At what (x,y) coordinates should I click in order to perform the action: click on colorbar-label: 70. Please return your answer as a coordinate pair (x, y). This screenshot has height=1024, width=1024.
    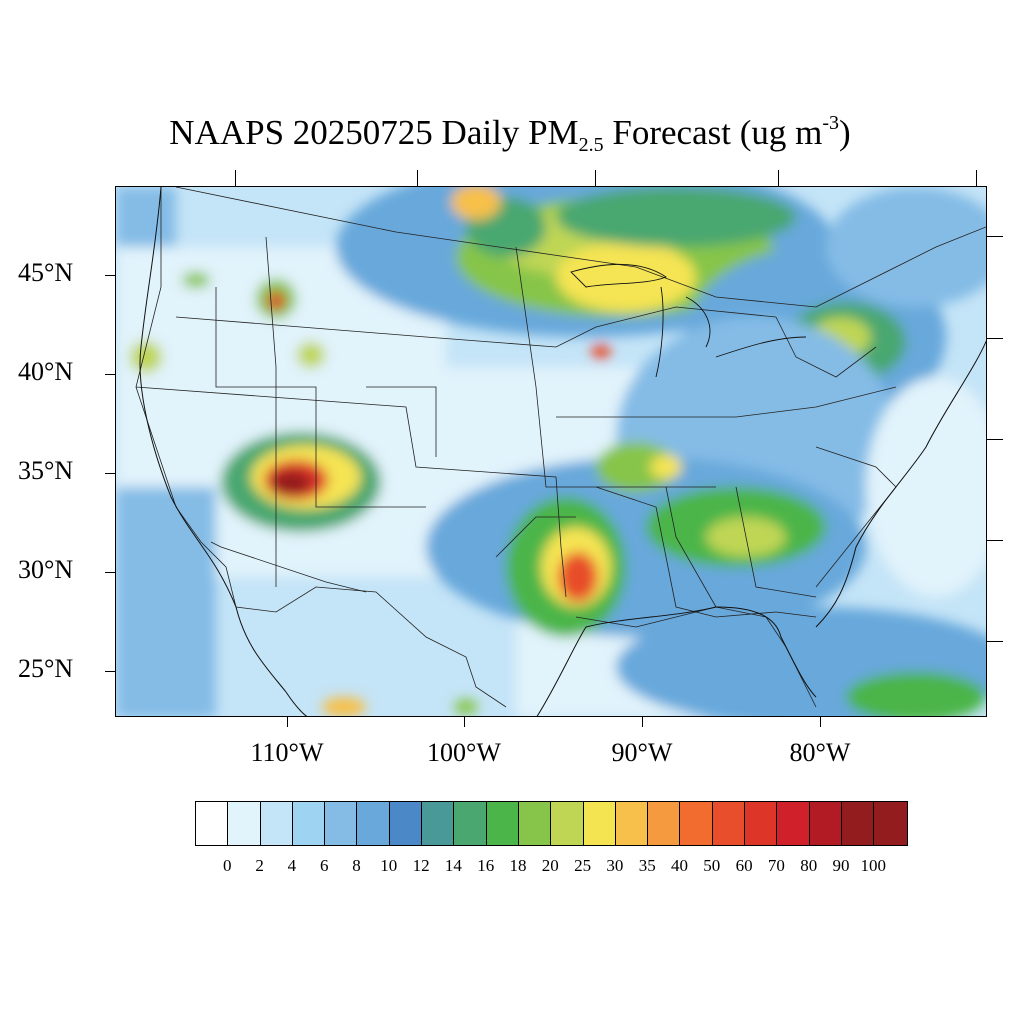
    Looking at the image, I should click on (776, 865).